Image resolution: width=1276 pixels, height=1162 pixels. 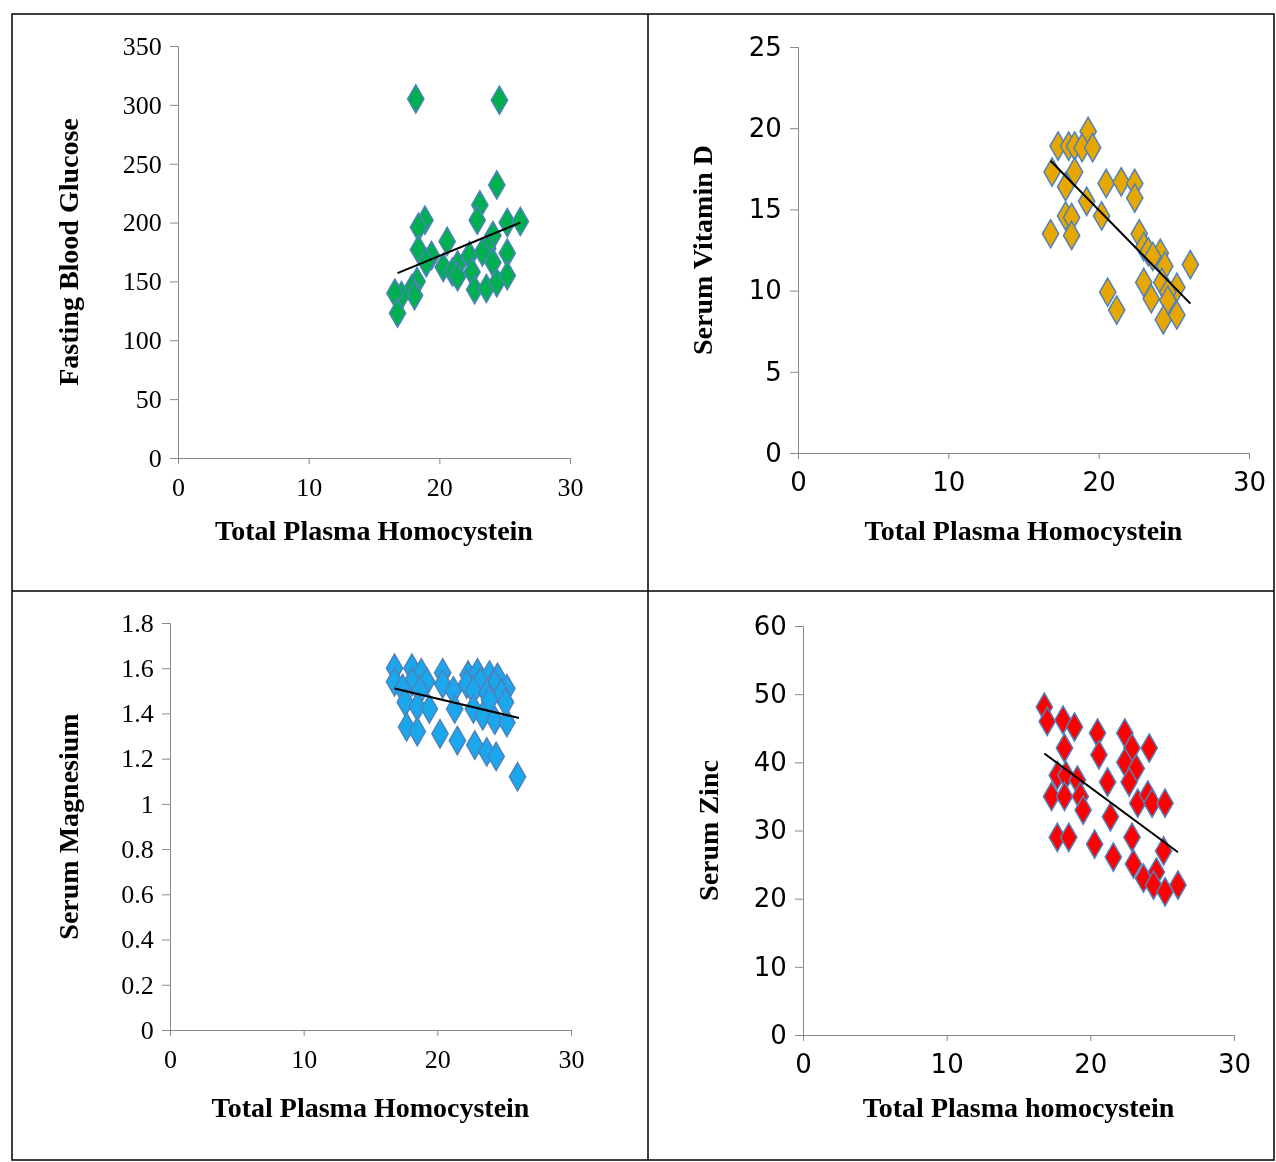 I want to click on y-tick-label: 350, so click(x=142, y=46).